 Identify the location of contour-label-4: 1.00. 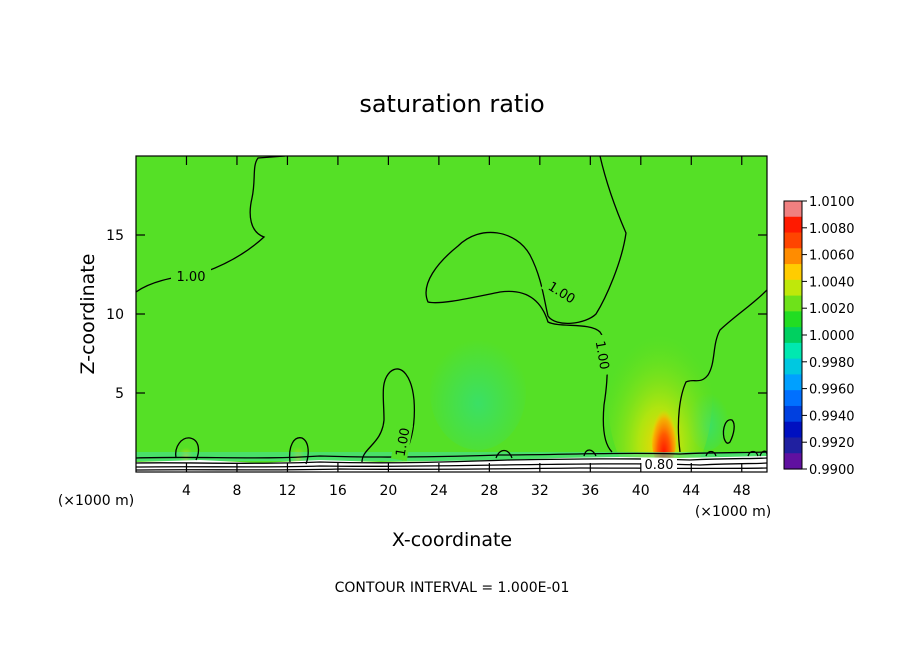
(402, 442).